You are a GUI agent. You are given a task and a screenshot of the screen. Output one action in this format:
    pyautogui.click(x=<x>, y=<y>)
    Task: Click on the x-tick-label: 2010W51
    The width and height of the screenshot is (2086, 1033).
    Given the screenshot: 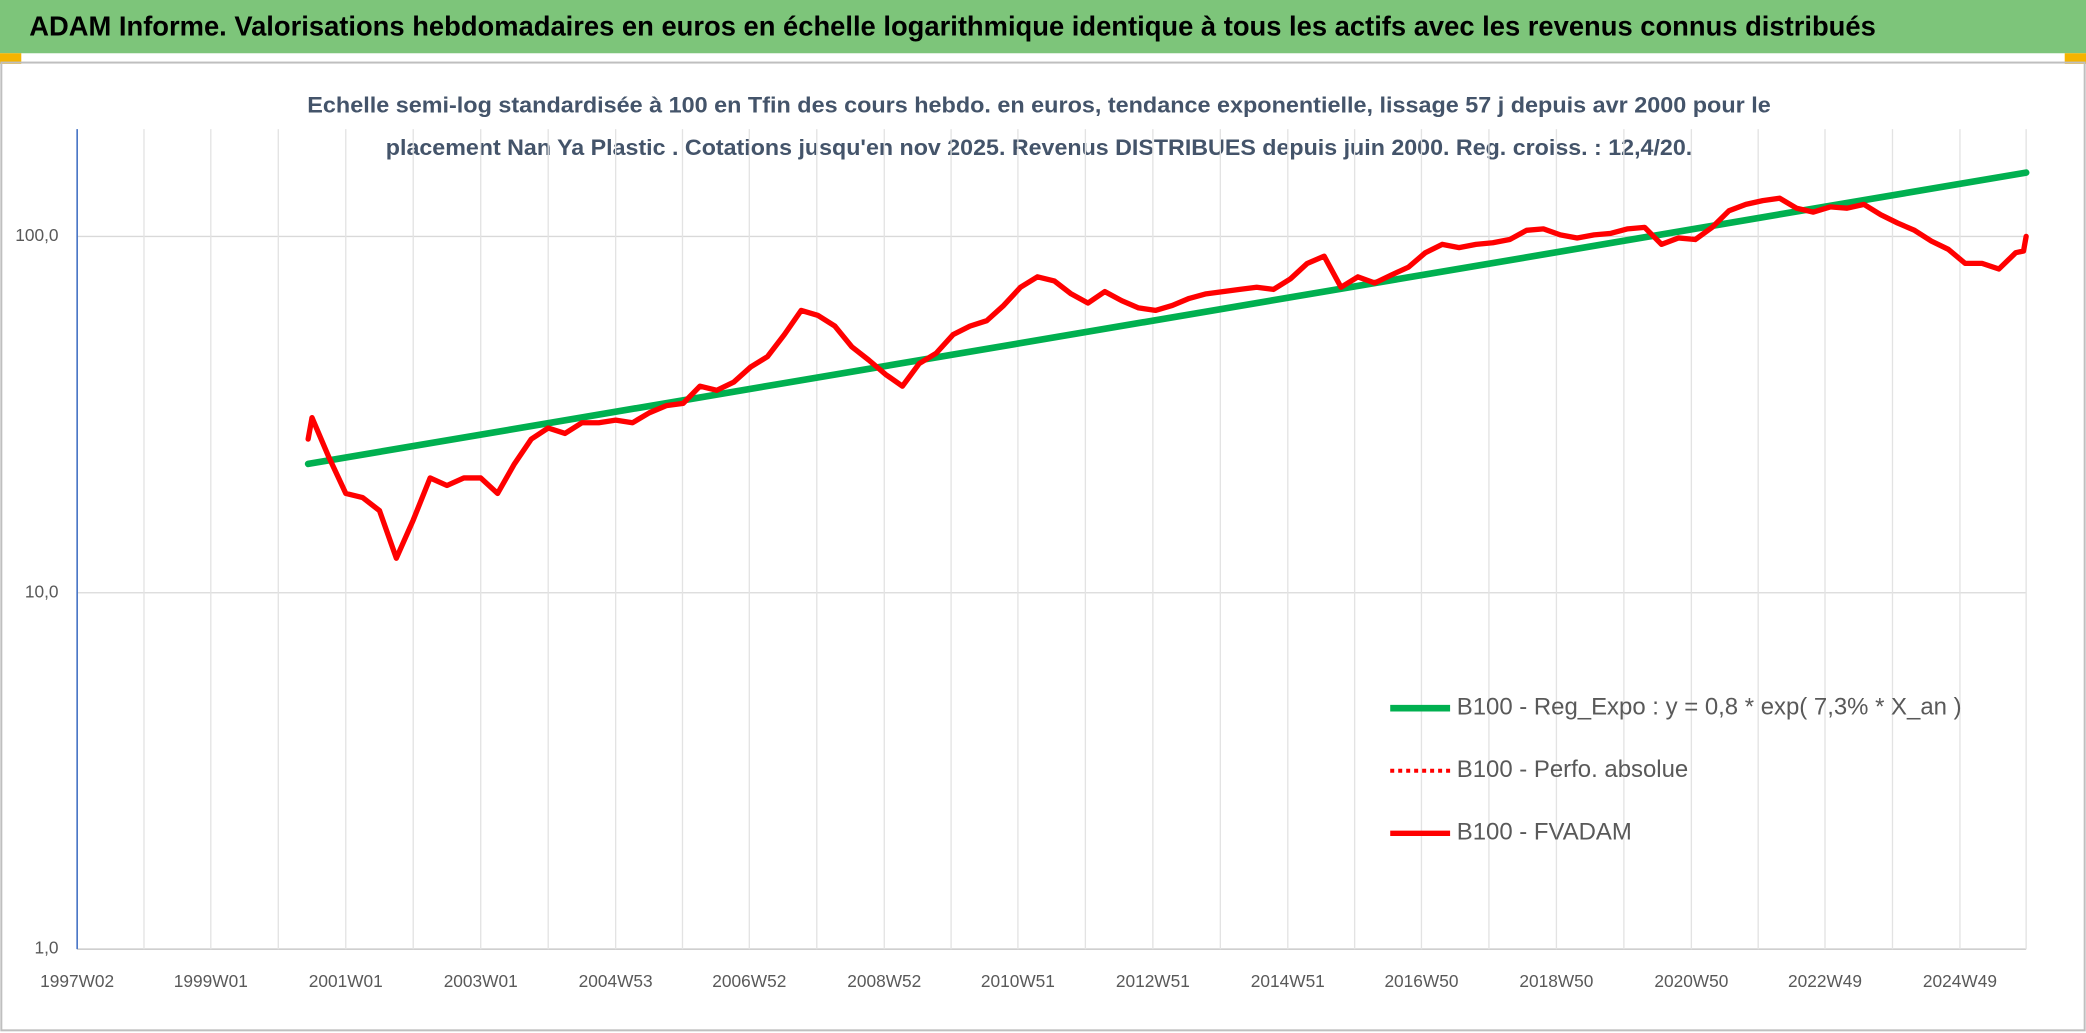 What is the action you would take?
    pyautogui.click(x=1018, y=981)
    